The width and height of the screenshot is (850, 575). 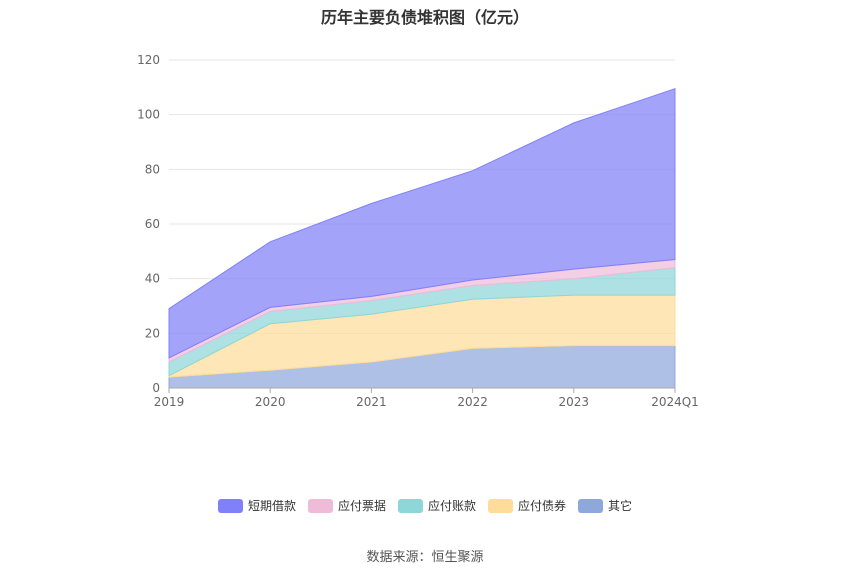 I want to click on y-tick-label: 120, so click(x=148, y=60).